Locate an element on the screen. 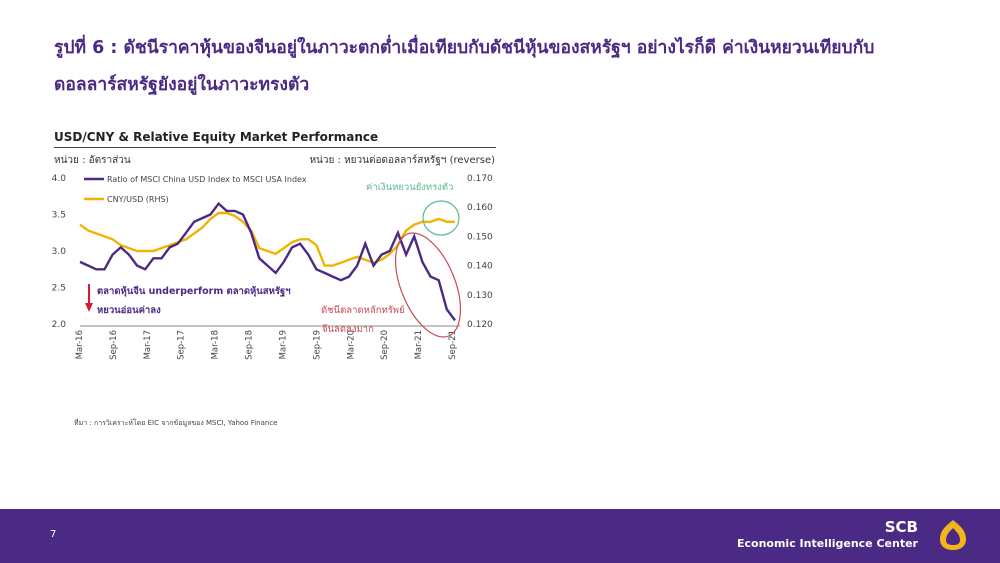  series-ratio-line is located at coordinates (267, 261).